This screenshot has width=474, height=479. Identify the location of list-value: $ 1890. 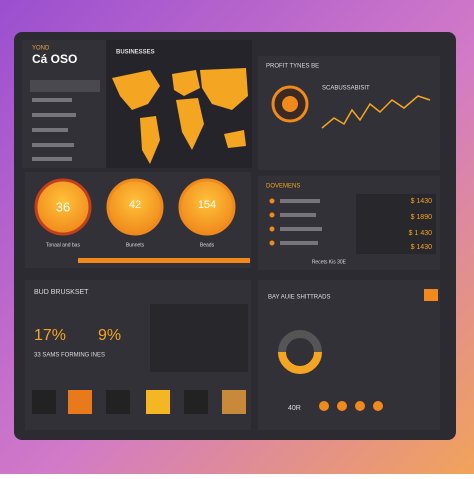
(422, 217).